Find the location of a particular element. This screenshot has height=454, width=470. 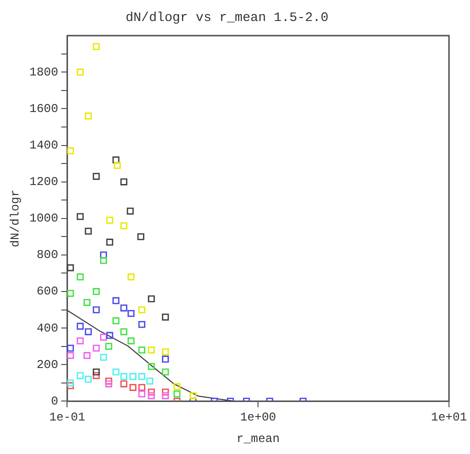

y-tick-label: 400 is located at coordinates (47, 328).